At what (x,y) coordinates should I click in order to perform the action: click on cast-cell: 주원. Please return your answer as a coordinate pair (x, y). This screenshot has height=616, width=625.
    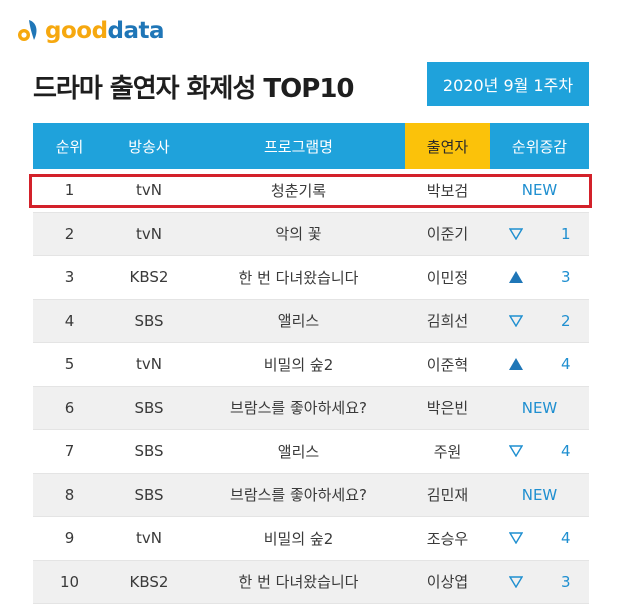
    Looking at the image, I should click on (447, 451).